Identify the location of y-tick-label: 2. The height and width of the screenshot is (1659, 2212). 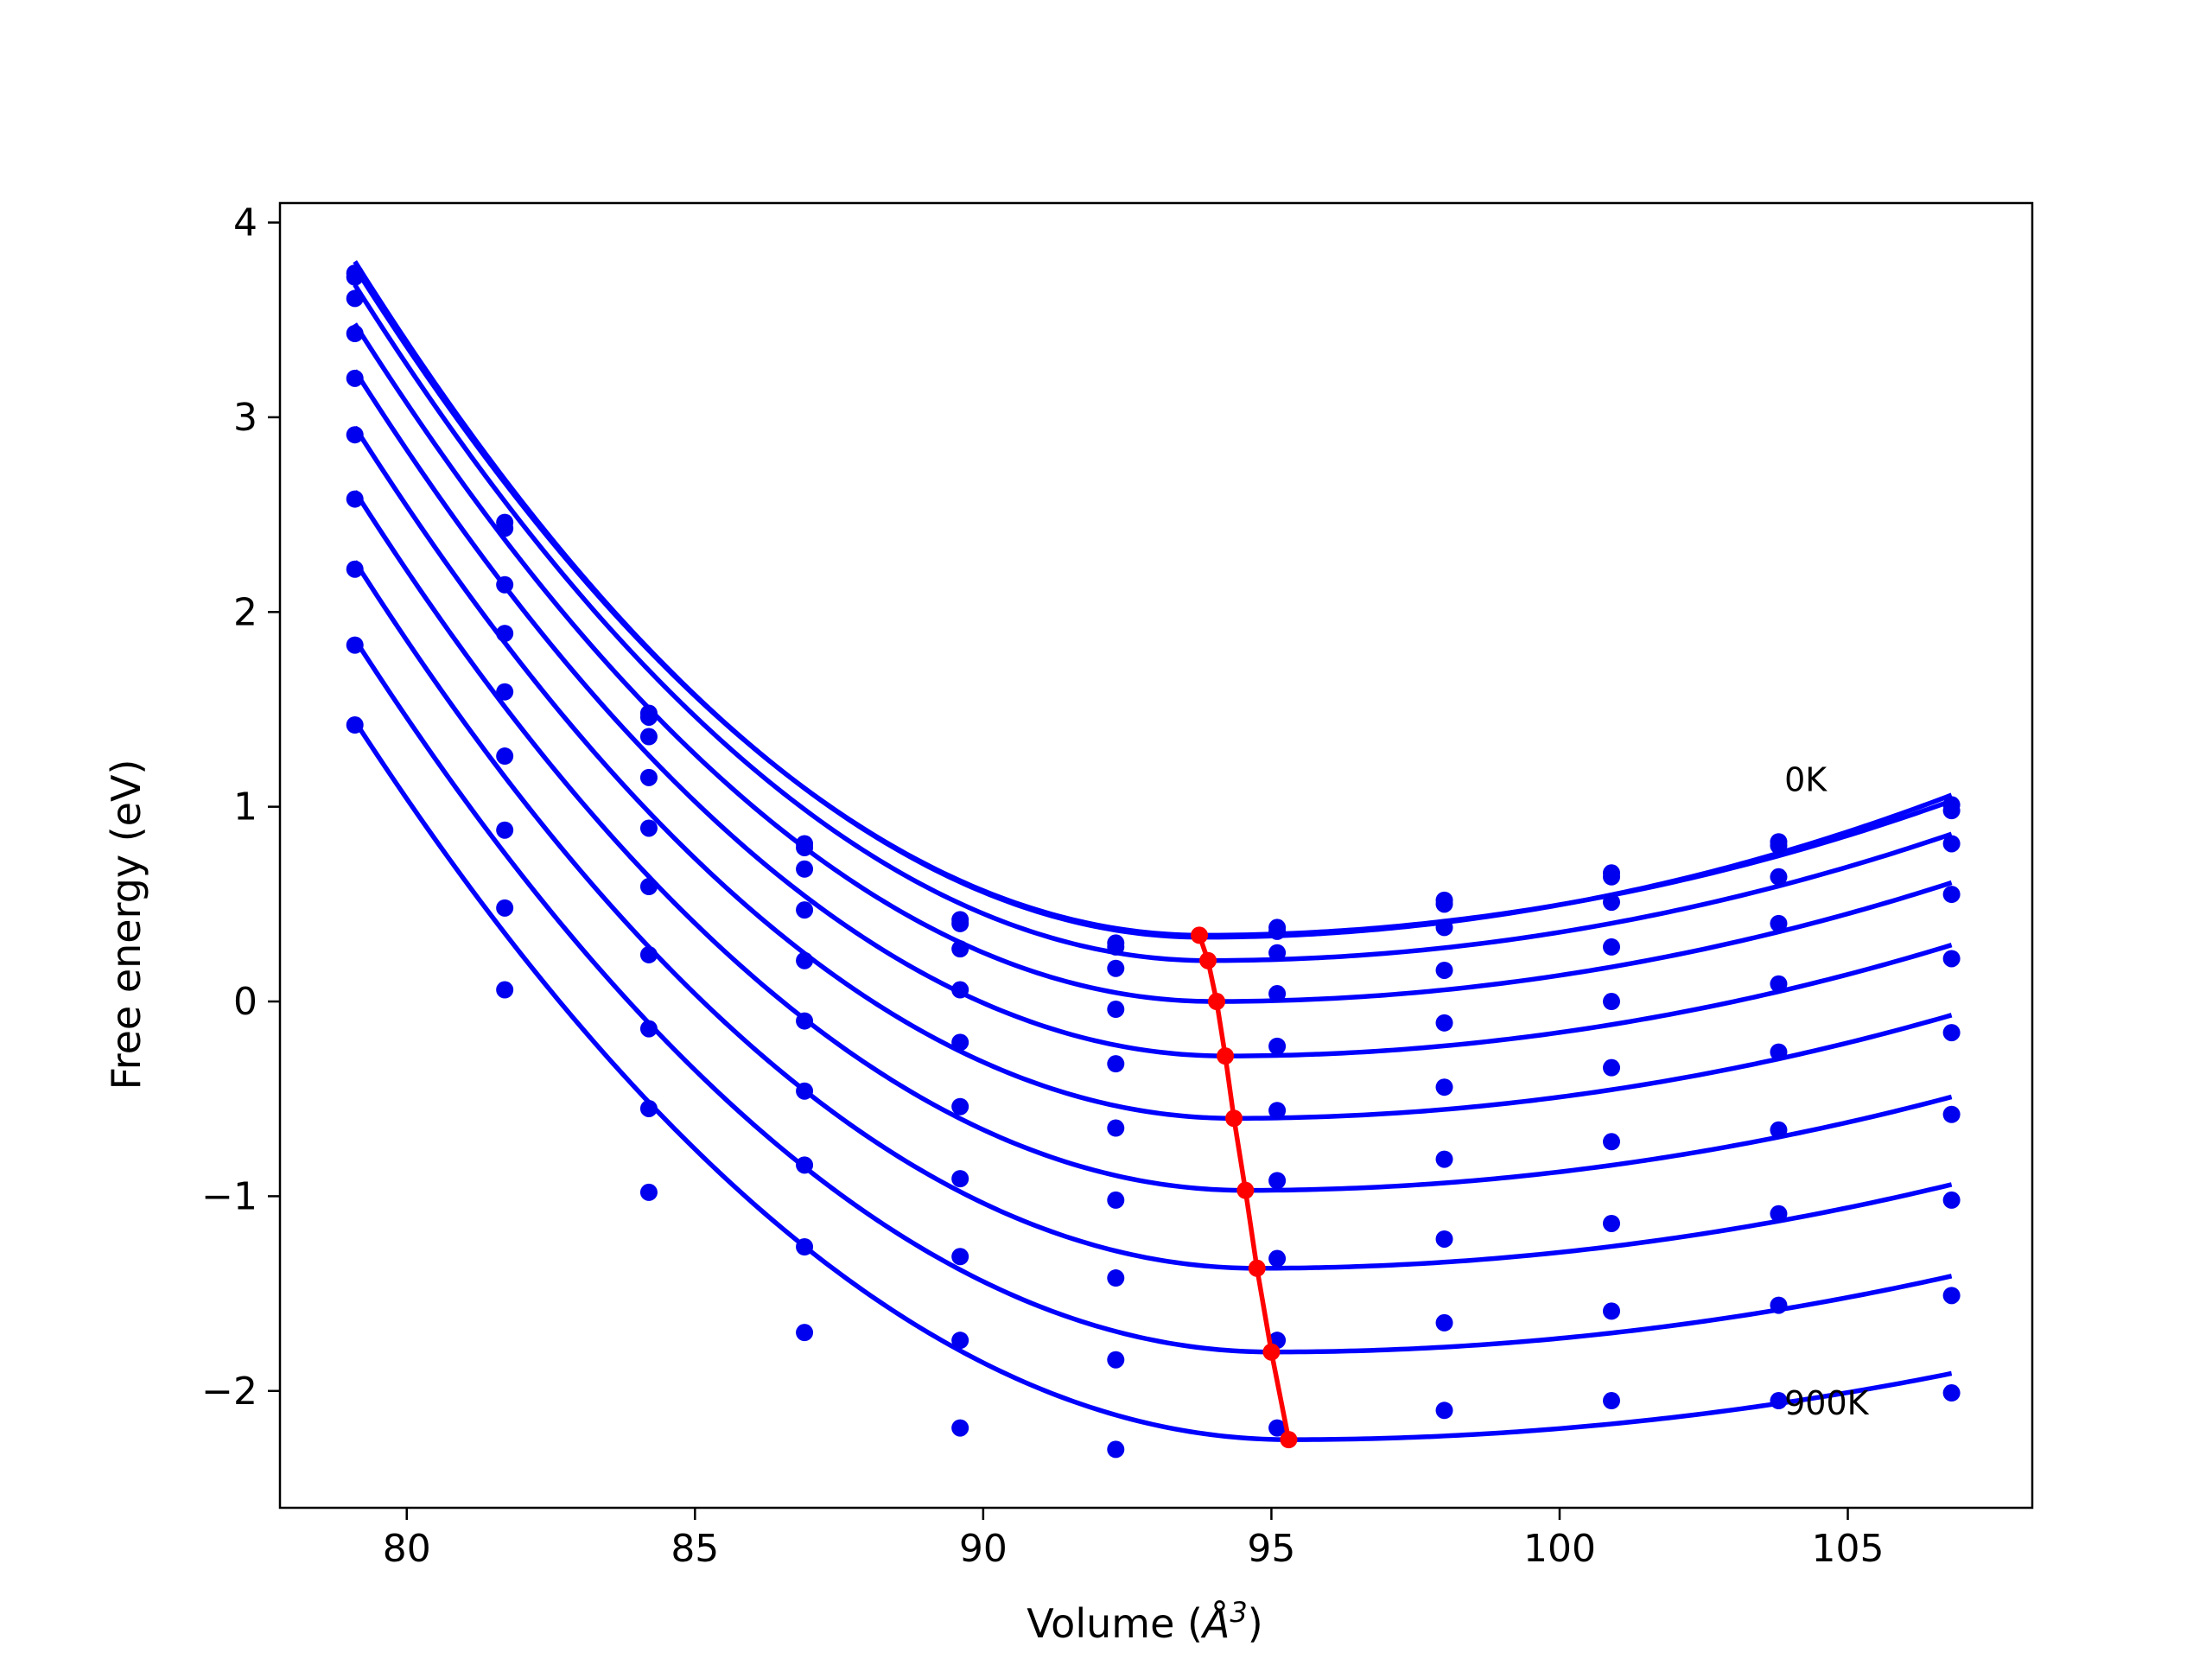
(245, 612).